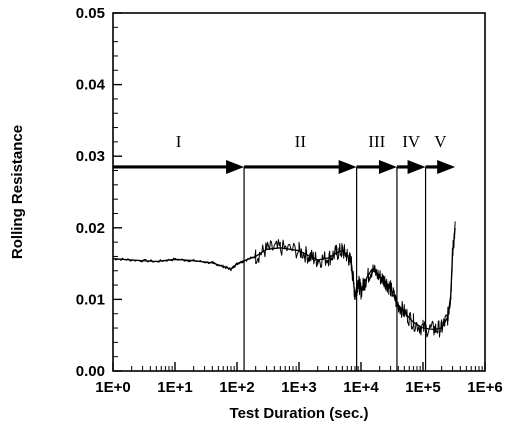 The image size is (510, 431). Describe the element at coordinates (422, 387) in the screenshot. I see `x-tick-label: 1E+5` at that location.